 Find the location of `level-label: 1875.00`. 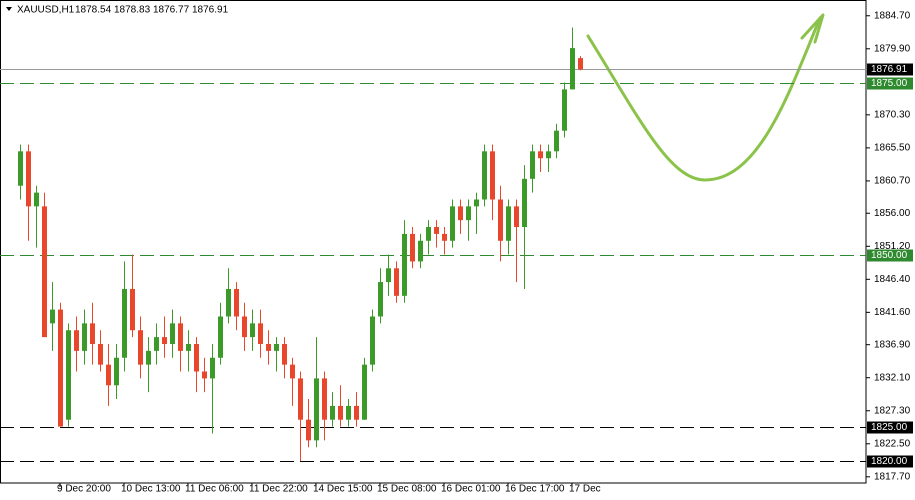

level-label: 1875.00 is located at coordinates (889, 83).